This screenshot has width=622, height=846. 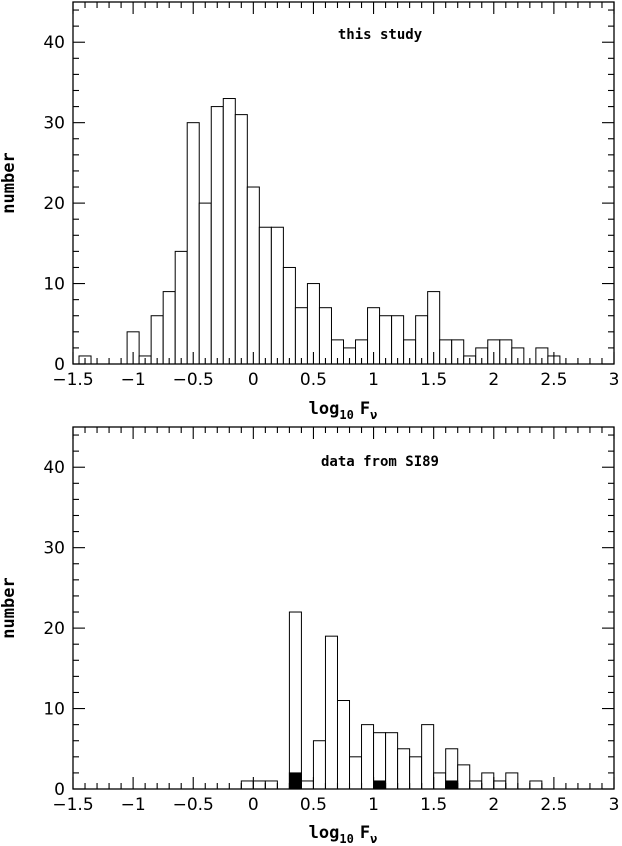 I want to click on chart-title: data from SI89, so click(x=380, y=462).